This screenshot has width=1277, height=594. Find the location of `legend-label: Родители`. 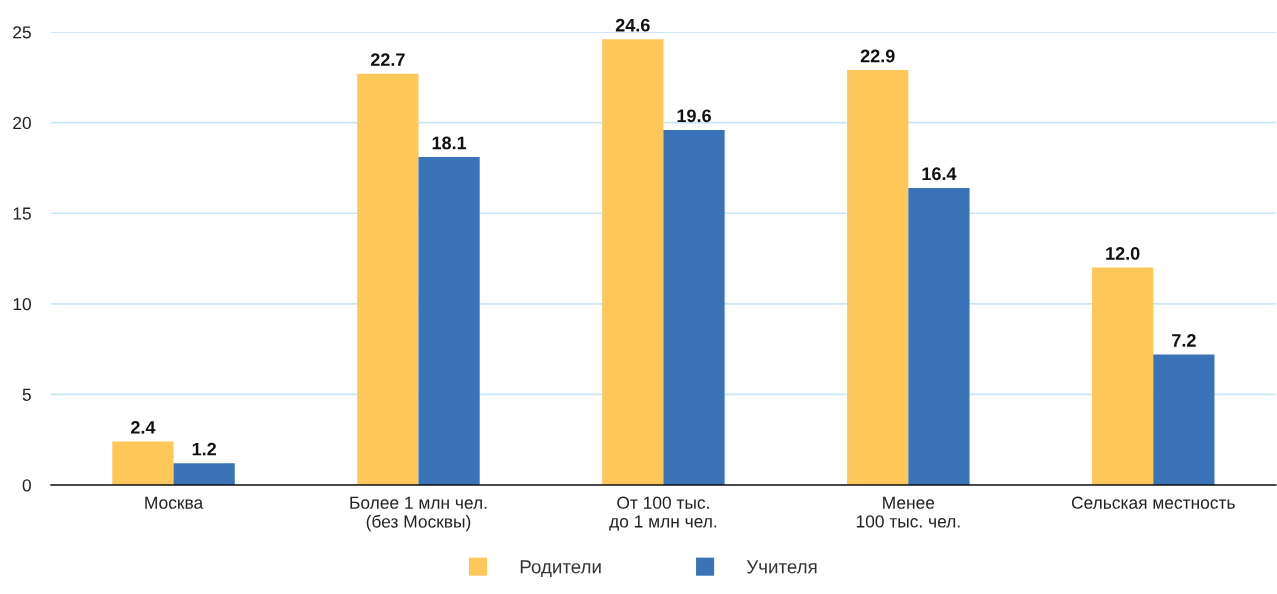

legend-label: Родители is located at coordinates (560, 568).